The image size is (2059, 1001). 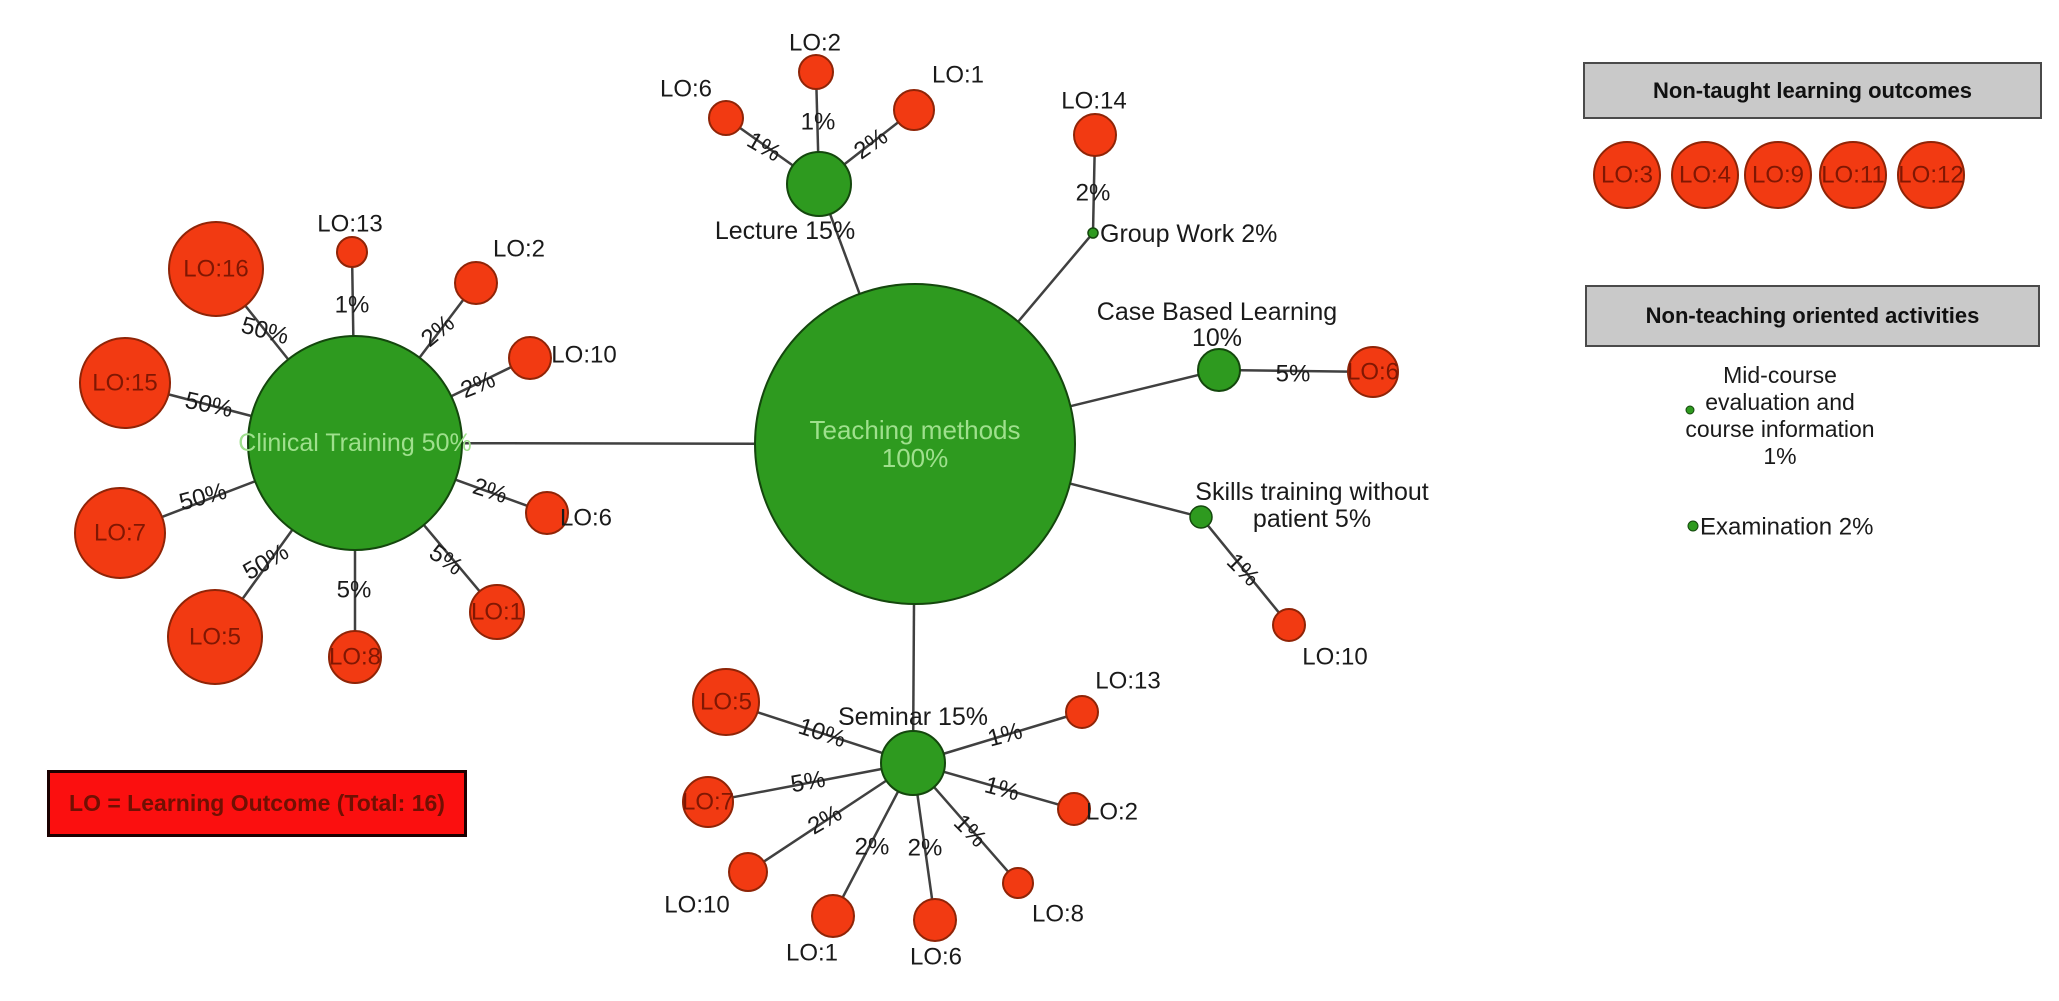 I want to click on edge-label-seminar-sem-lo10: 2%, so click(x=825, y=820).